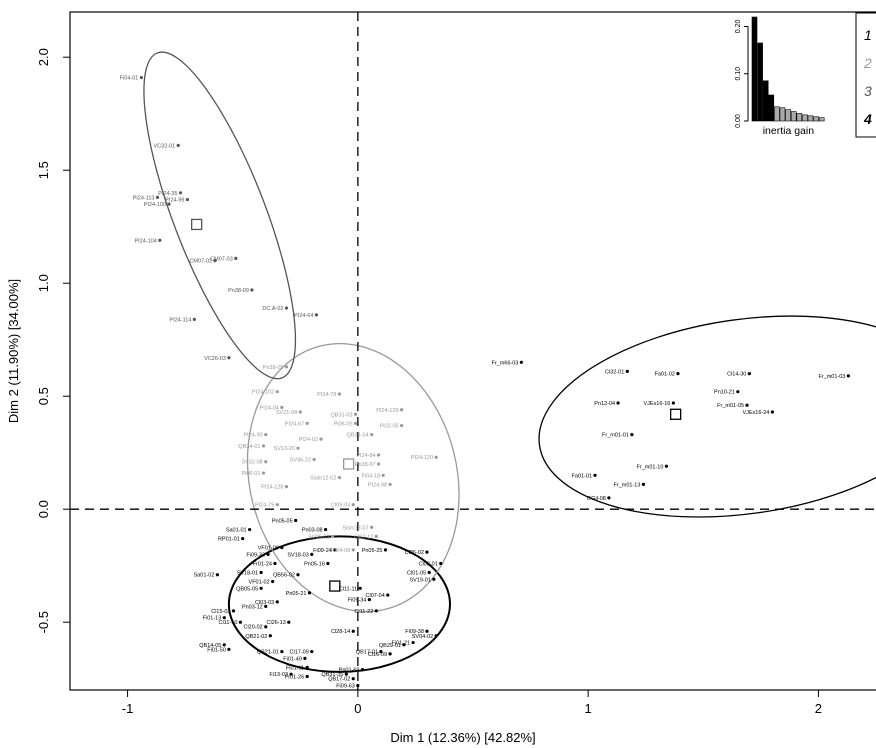 Image resolution: width=876 pixels, height=748 pixels. I want to click on point-label: Cl11-10, so click(228, 623).